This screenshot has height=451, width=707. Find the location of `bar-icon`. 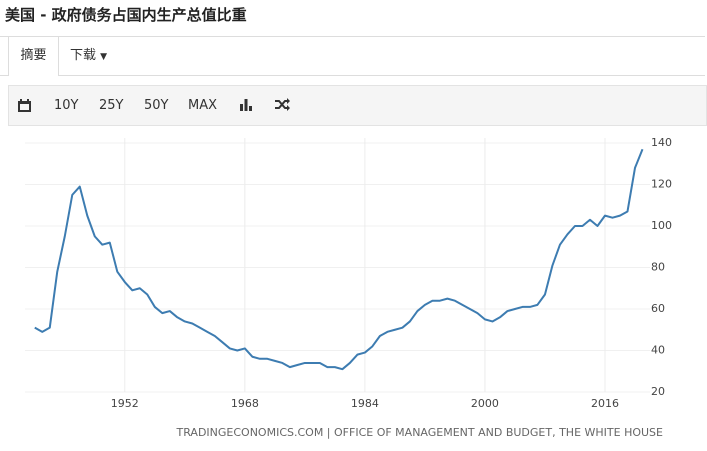

bar-icon is located at coordinates (246, 105).